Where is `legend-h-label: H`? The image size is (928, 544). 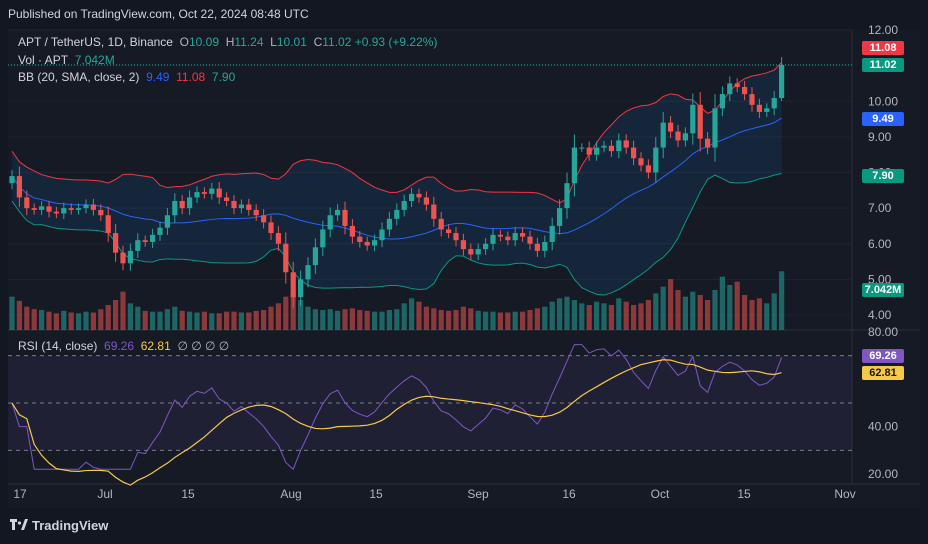
legend-h-label: H is located at coordinates (230, 42).